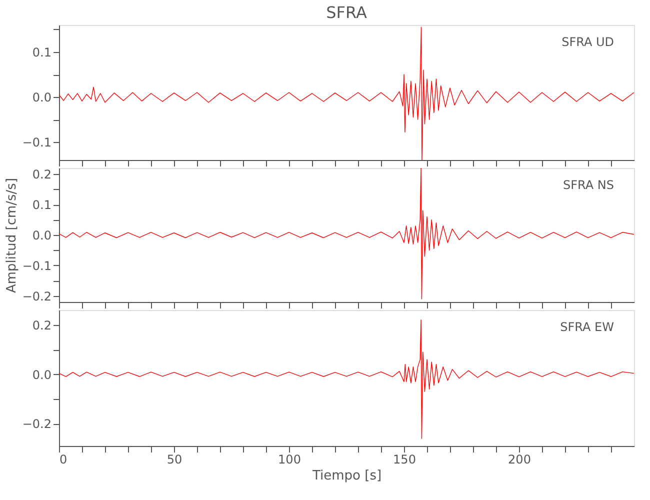 The width and height of the screenshot is (650, 500). I want to click on chart-title: SFRA, so click(346, 12).